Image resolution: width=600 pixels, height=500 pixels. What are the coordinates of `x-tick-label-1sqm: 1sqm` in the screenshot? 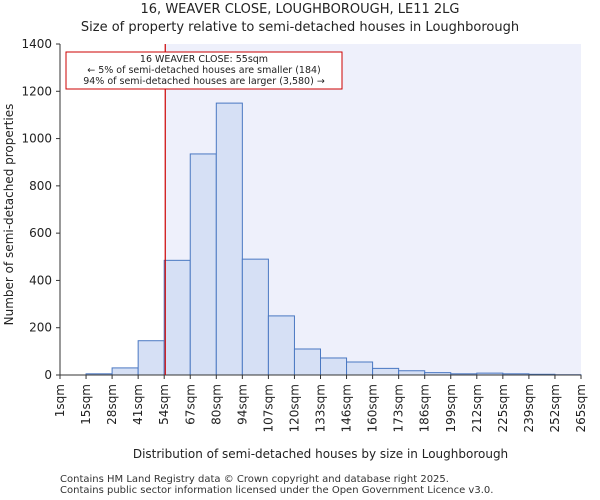 It's located at (60, 400).